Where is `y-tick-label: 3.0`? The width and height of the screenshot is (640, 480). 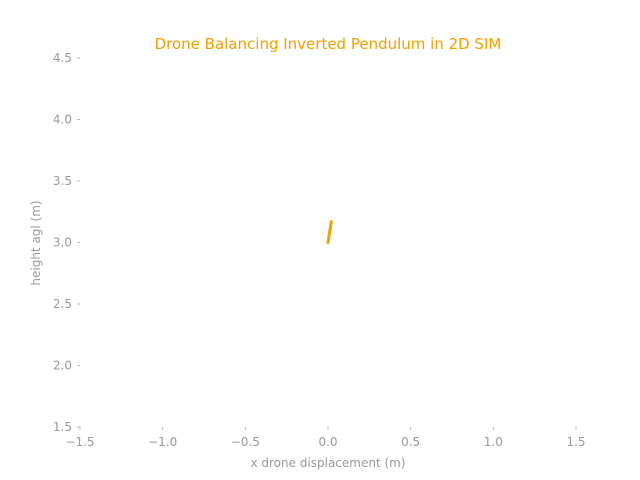
y-tick-label: 3.0 is located at coordinates (62, 243).